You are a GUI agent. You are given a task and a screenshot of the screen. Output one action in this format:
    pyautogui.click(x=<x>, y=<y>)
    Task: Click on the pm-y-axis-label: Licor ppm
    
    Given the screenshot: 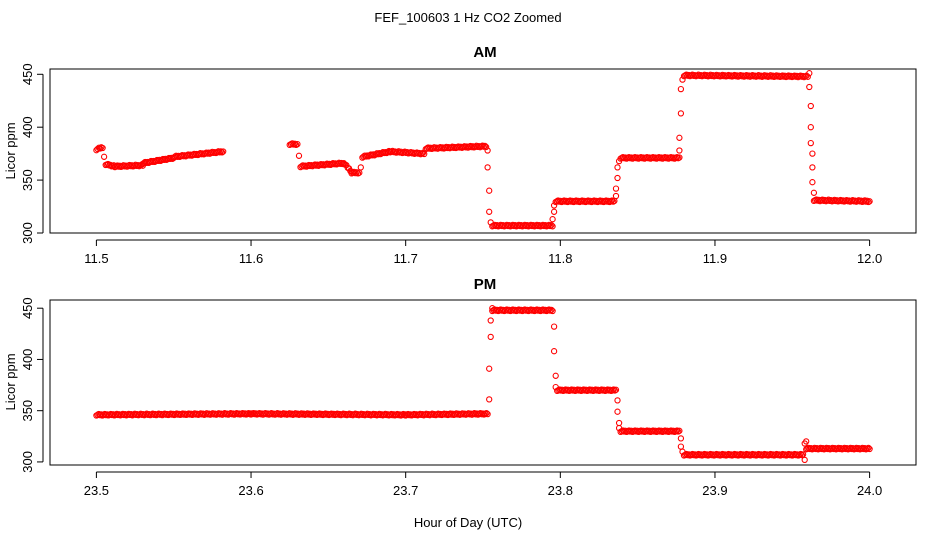 What is the action you would take?
    pyautogui.click(x=10, y=381)
    